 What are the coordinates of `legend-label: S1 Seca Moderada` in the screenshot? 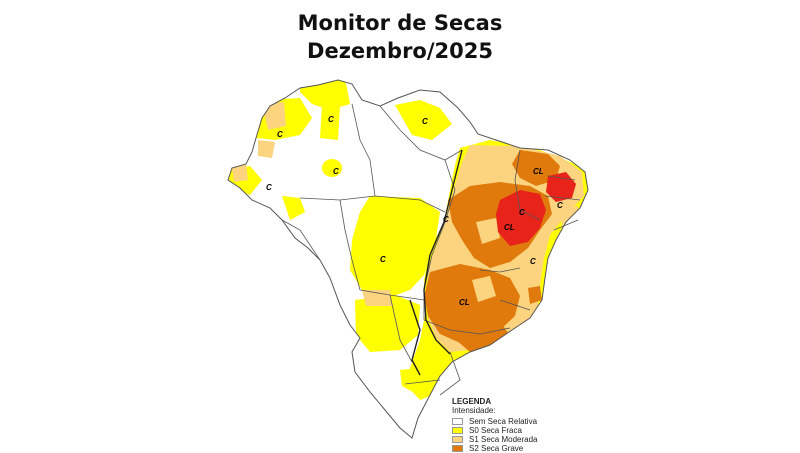 It's located at (503, 439).